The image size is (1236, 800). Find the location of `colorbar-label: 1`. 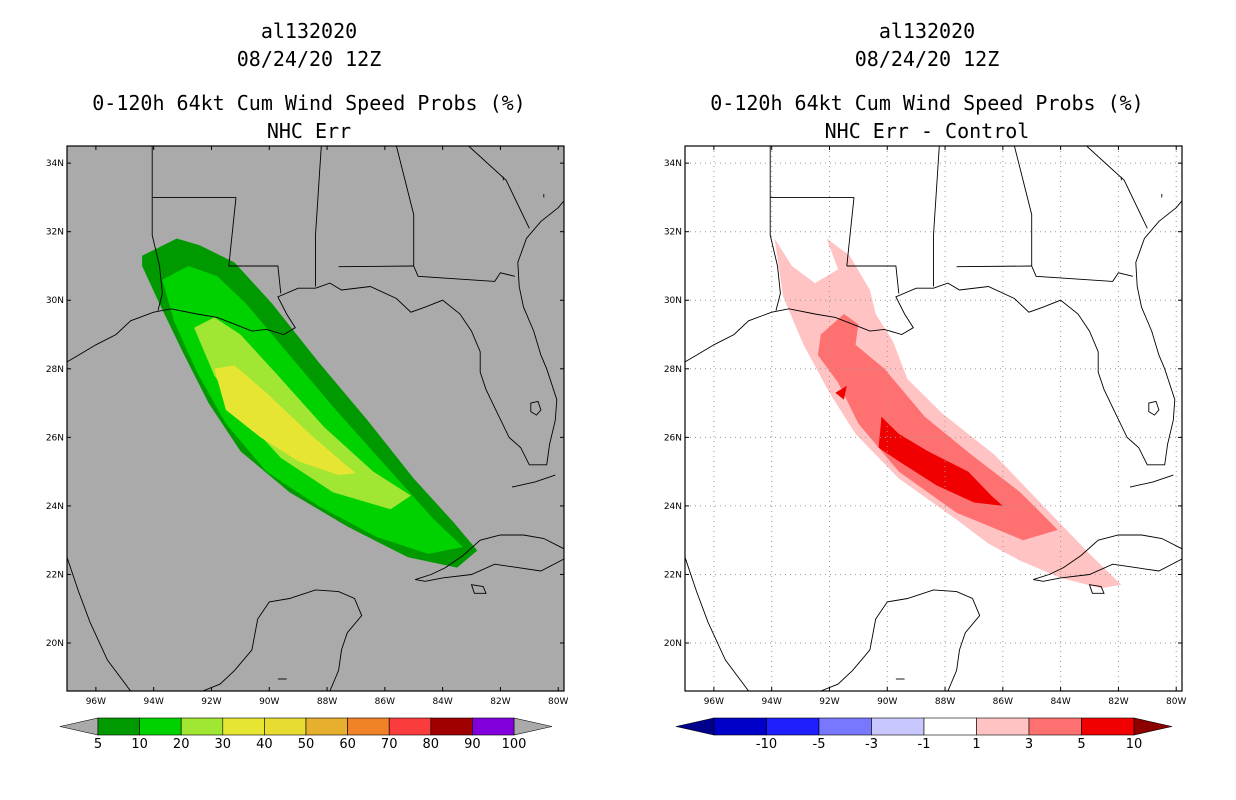

colorbar-label: 1 is located at coordinates (976, 744).